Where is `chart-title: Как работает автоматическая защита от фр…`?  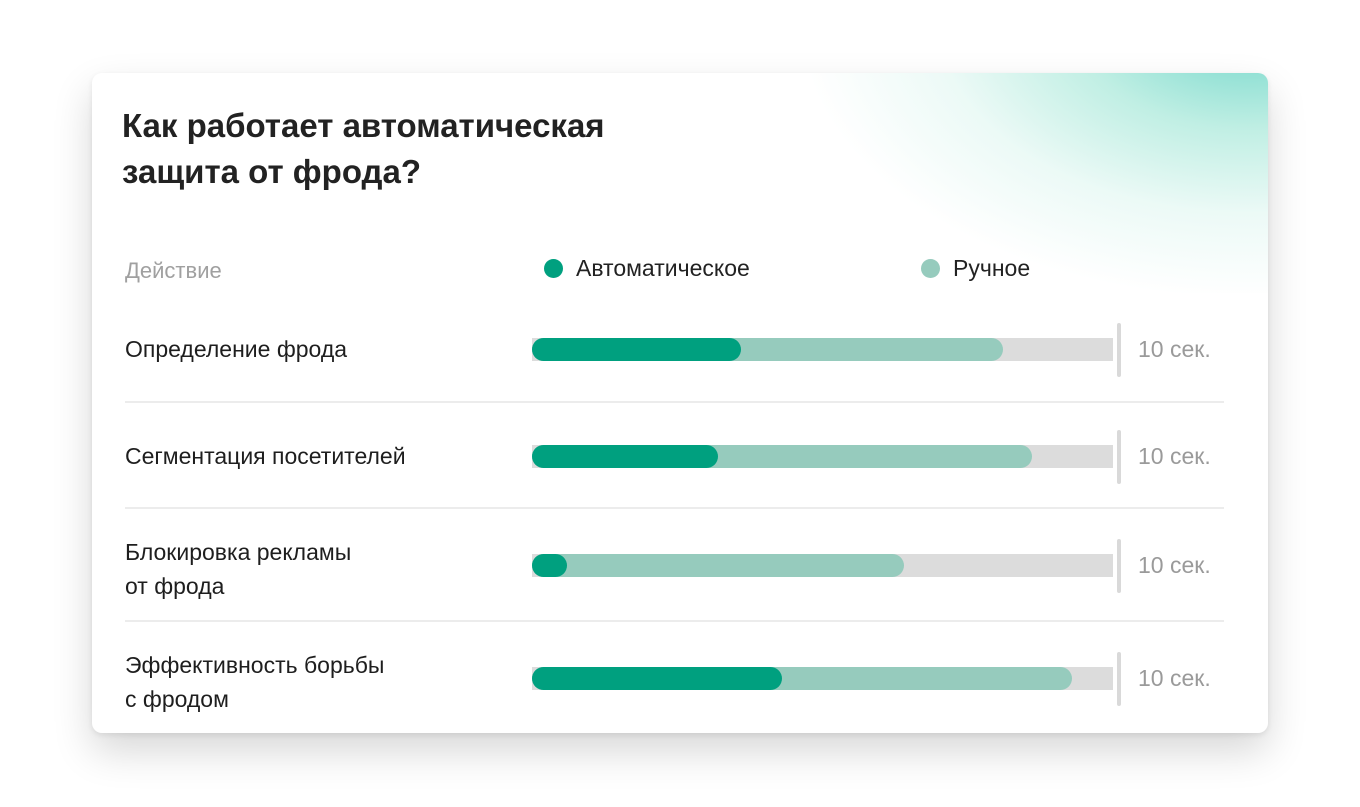 chart-title: Как работает автоматическая защита от фр… is located at coordinates (422, 149).